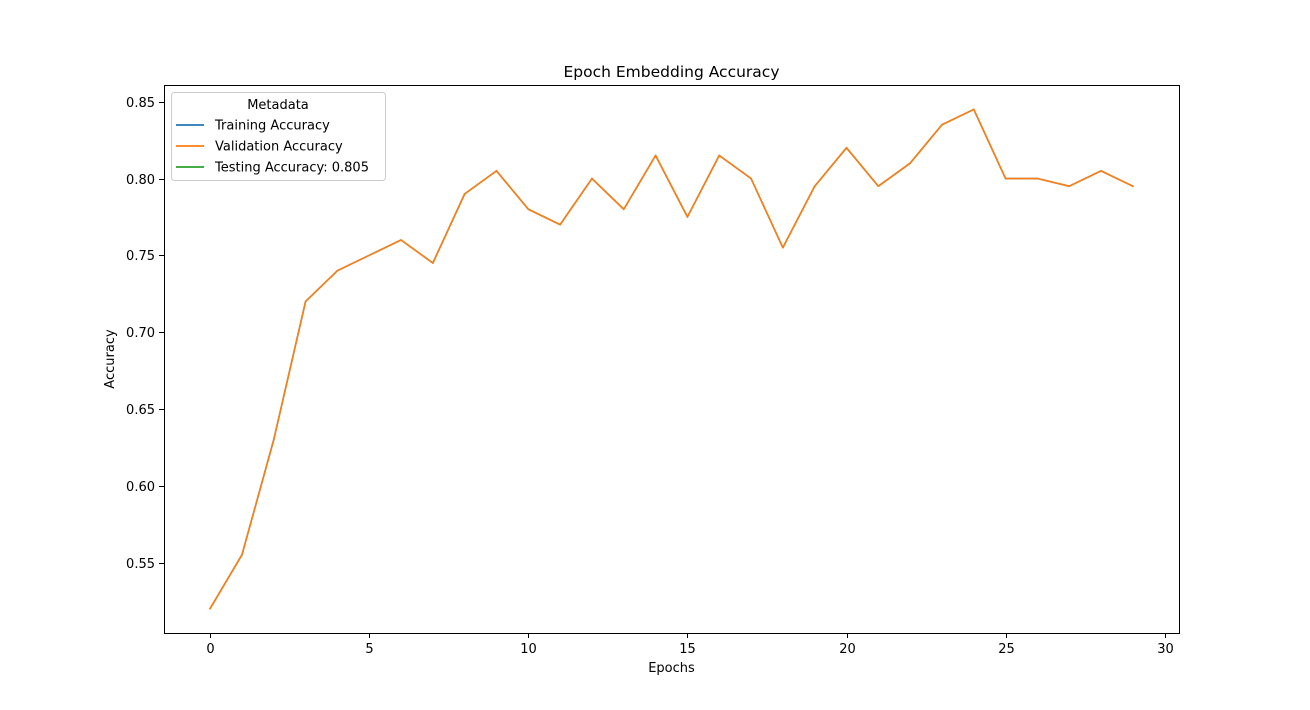 Image resolution: width=1310 pixels, height=710 pixels. What do you see at coordinates (687, 649) in the screenshot?
I see `x-tick-label: 15` at bounding box center [687, 649].